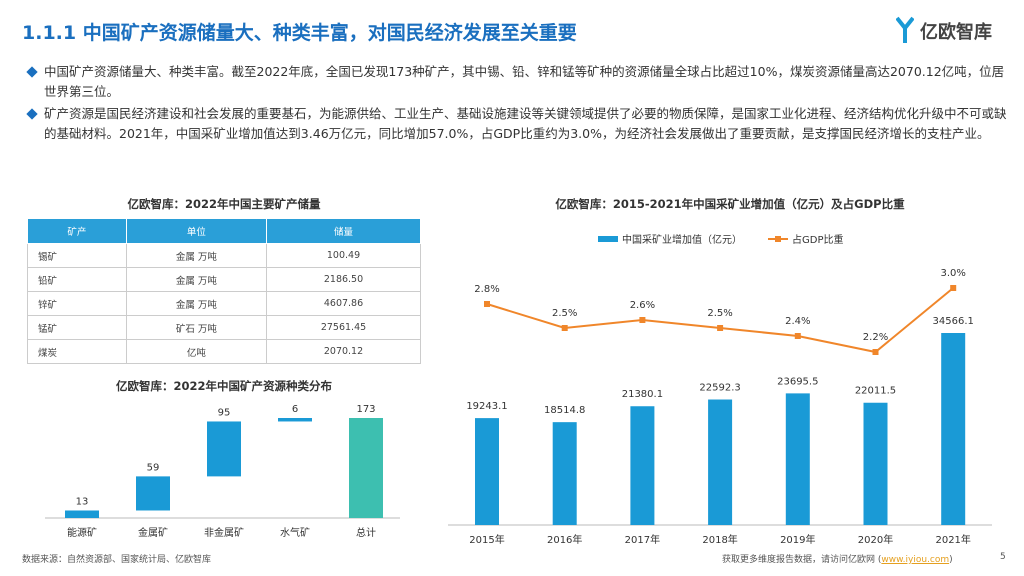  I want to click on table-row: 铅矿 金属 万吨 2186.50, so click(224, 279).